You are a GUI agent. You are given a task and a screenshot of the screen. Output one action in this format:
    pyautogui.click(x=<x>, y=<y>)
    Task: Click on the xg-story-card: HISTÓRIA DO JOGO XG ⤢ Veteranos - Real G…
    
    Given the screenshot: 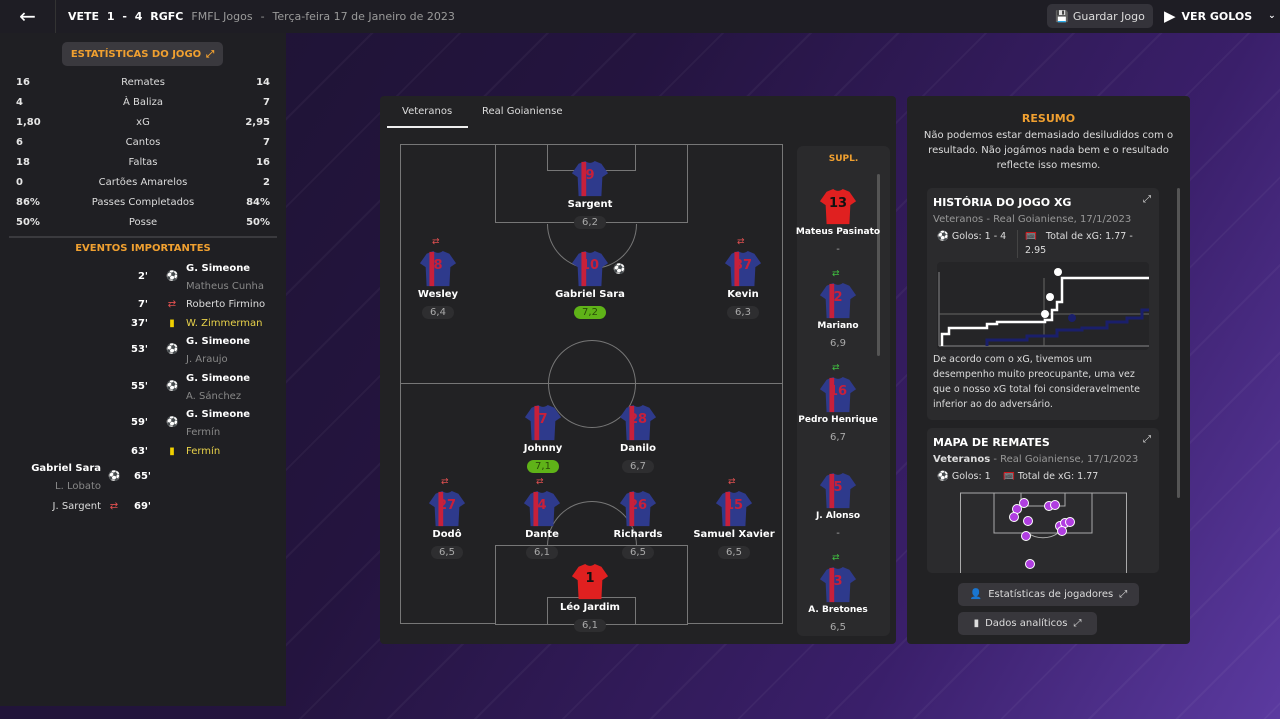 What is the action you would take?
    pyautogui.click(x=1043, y=304)
    